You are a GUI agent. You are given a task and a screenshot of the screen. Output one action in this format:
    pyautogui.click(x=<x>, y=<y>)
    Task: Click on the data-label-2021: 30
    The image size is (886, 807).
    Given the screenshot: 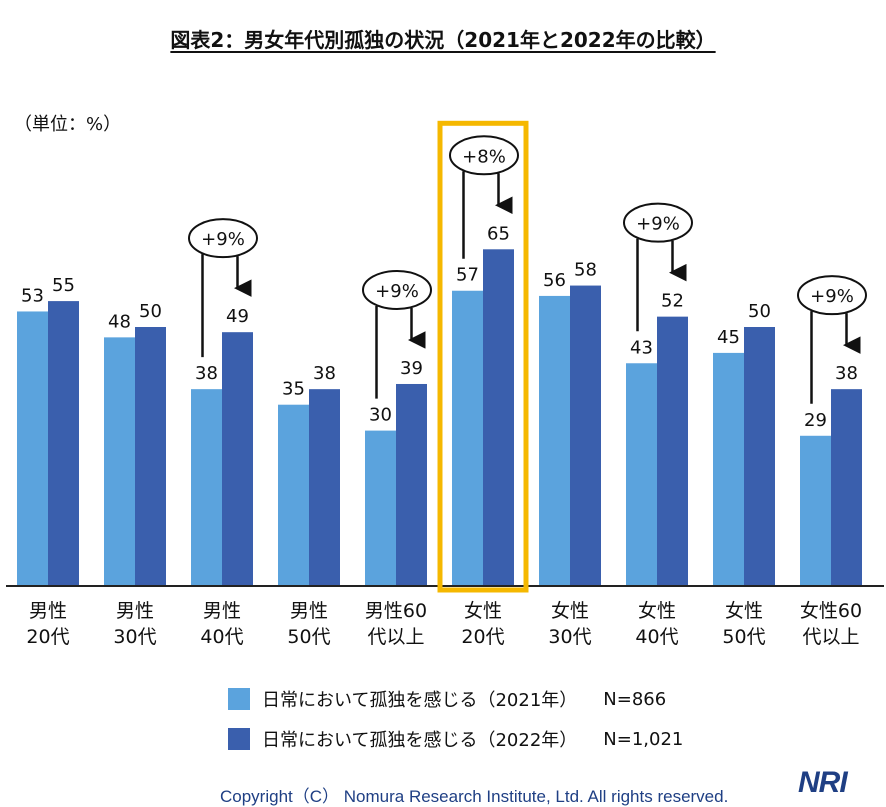 What is the action you would take?
    pyautogui.click(x=380, y=415)
    